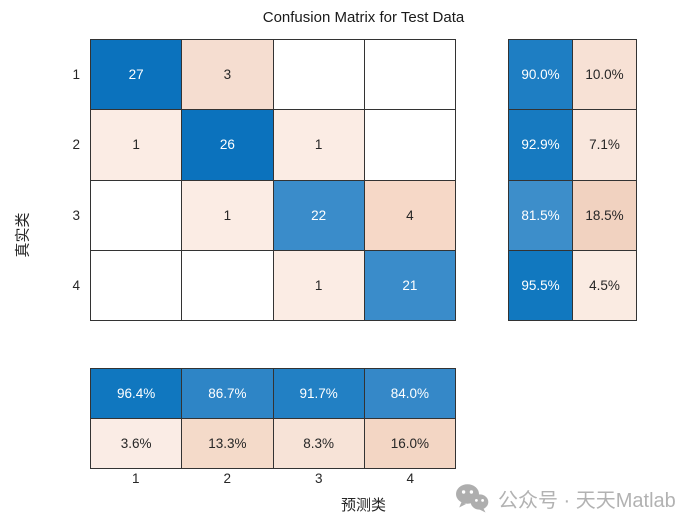 The width and height of the screenshot is (700, 525). What do you see at coordinates (540, 75) in the screenshot?
I see `row-summary-cell: 90.0%` at bounding box center [540, 75].